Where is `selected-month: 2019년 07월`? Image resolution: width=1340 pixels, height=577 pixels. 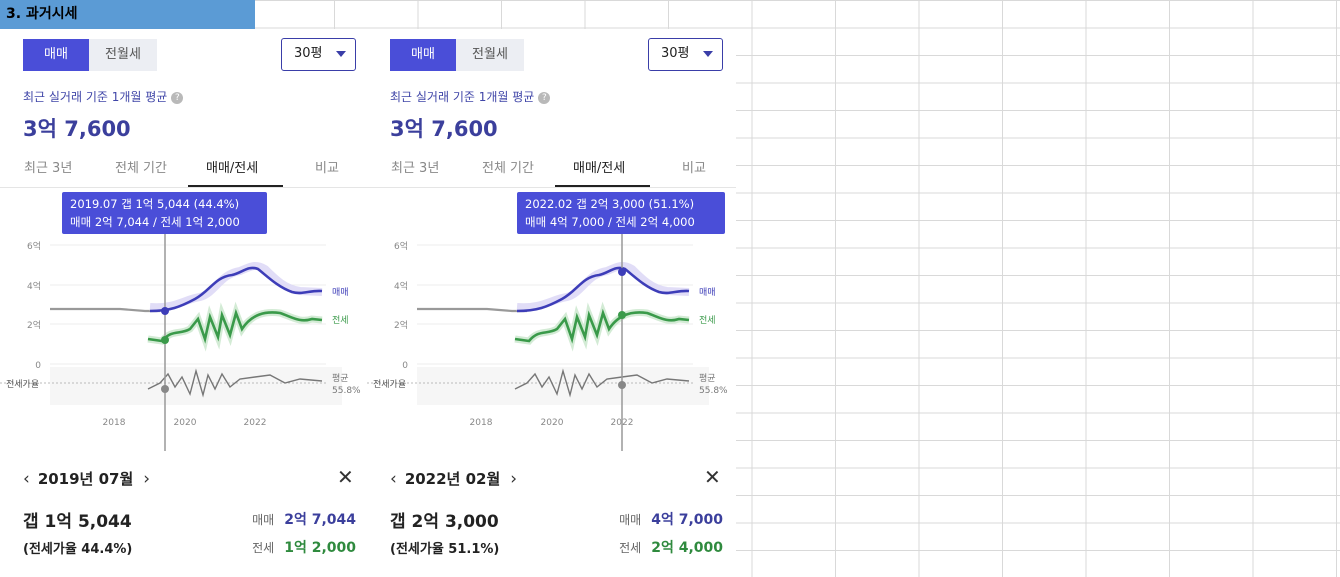
selected-month: 2019년 07월 is located at coordinates (85, 479).